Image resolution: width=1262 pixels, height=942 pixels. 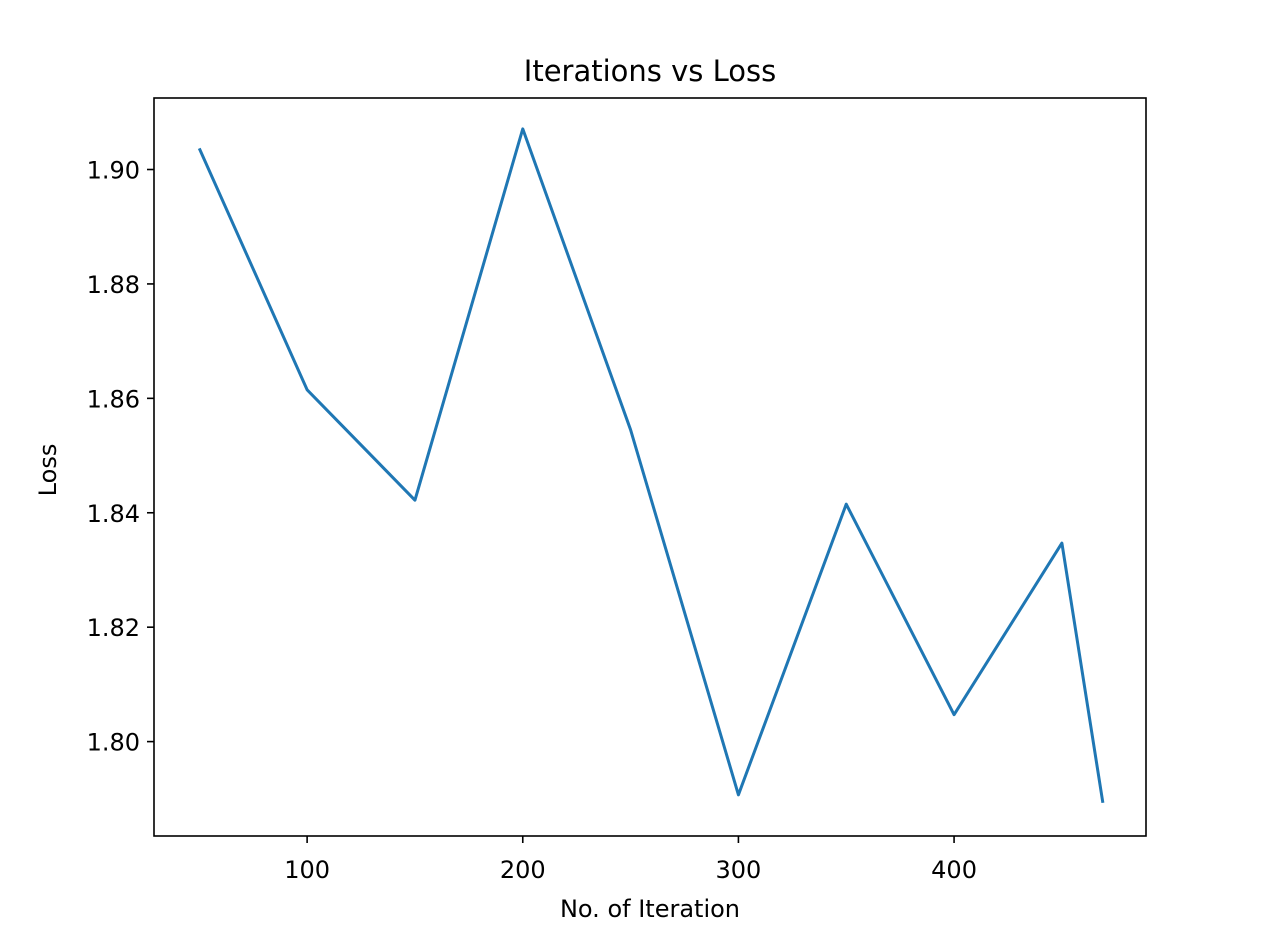 I want to click on y-tick-label: 1.82, so click(x=113, y=628).